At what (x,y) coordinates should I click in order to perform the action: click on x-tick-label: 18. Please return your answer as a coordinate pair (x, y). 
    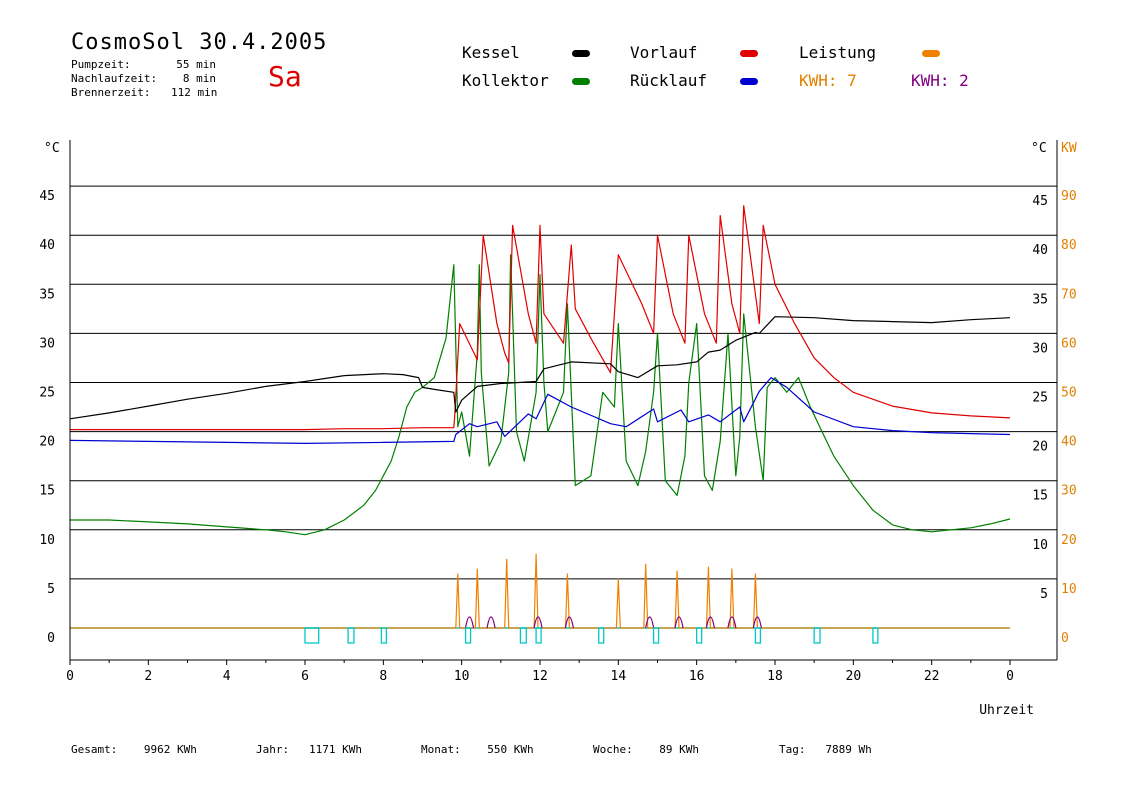
    Looking at the image, I should click on (775, 676).